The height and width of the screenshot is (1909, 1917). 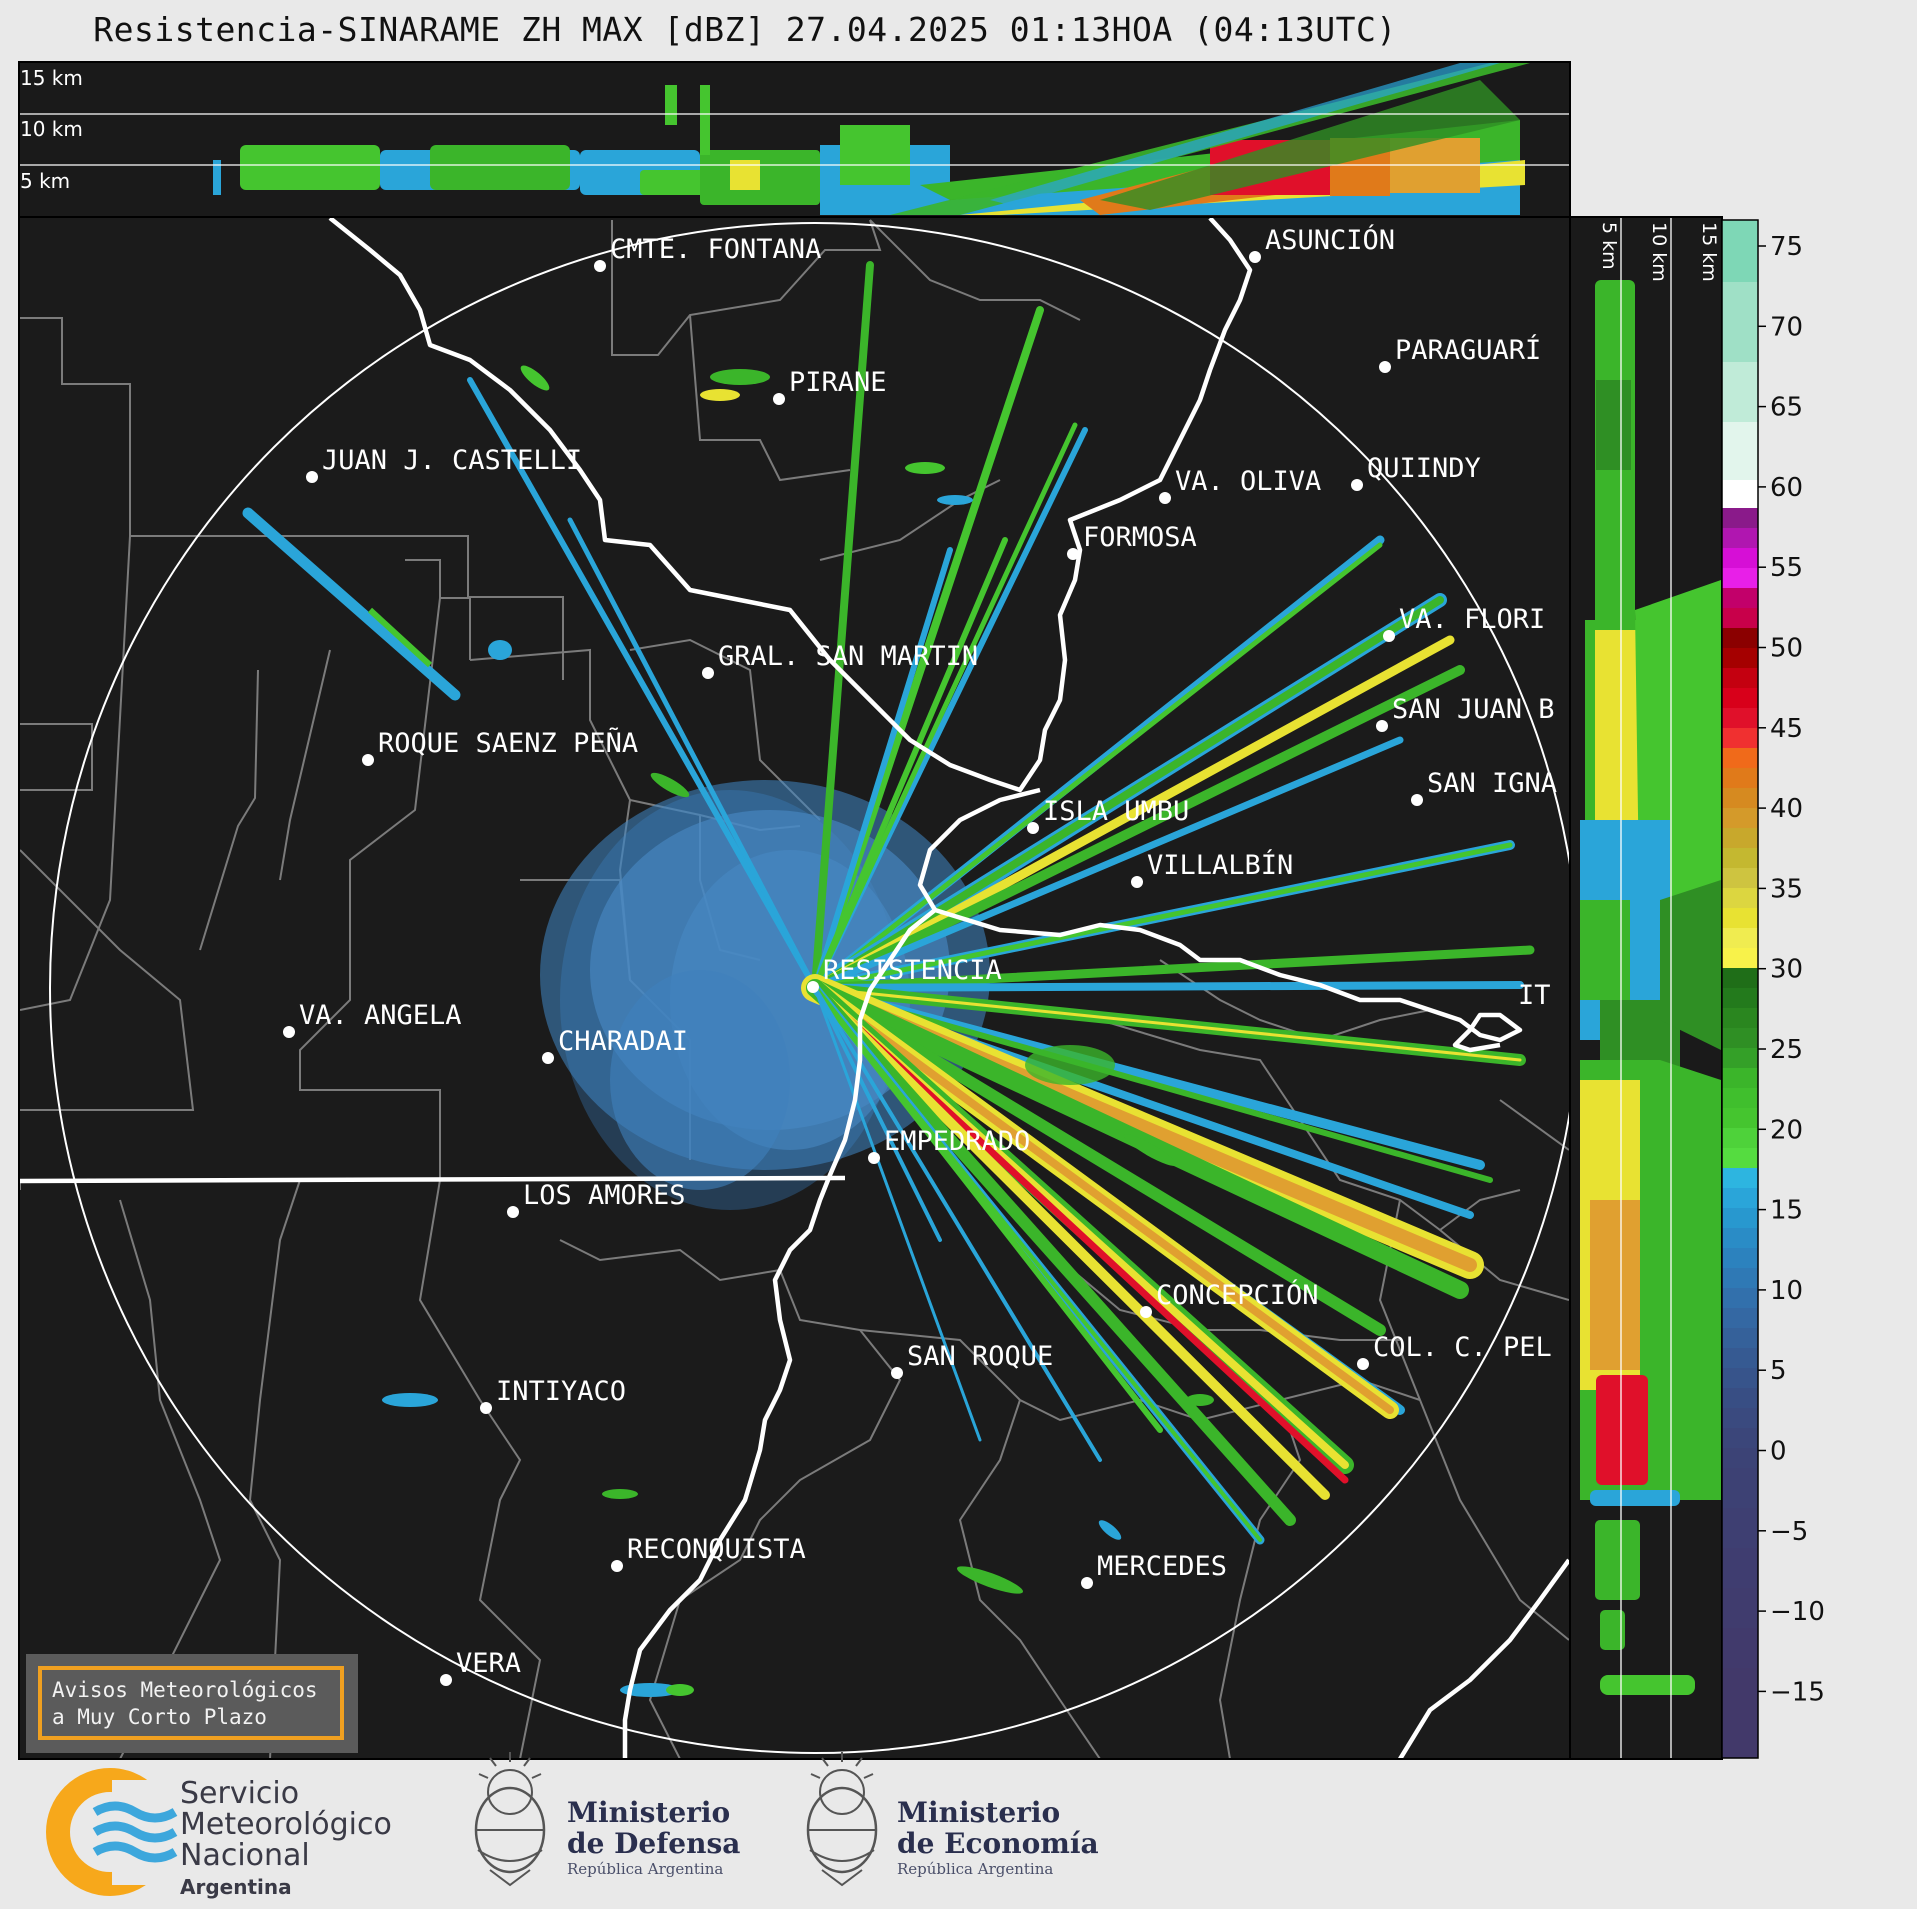 What do you see at coordinates (998, 1843) in the screenshot?
I see `economia-line-2: de Economía` at bounding box center [998, 1843].